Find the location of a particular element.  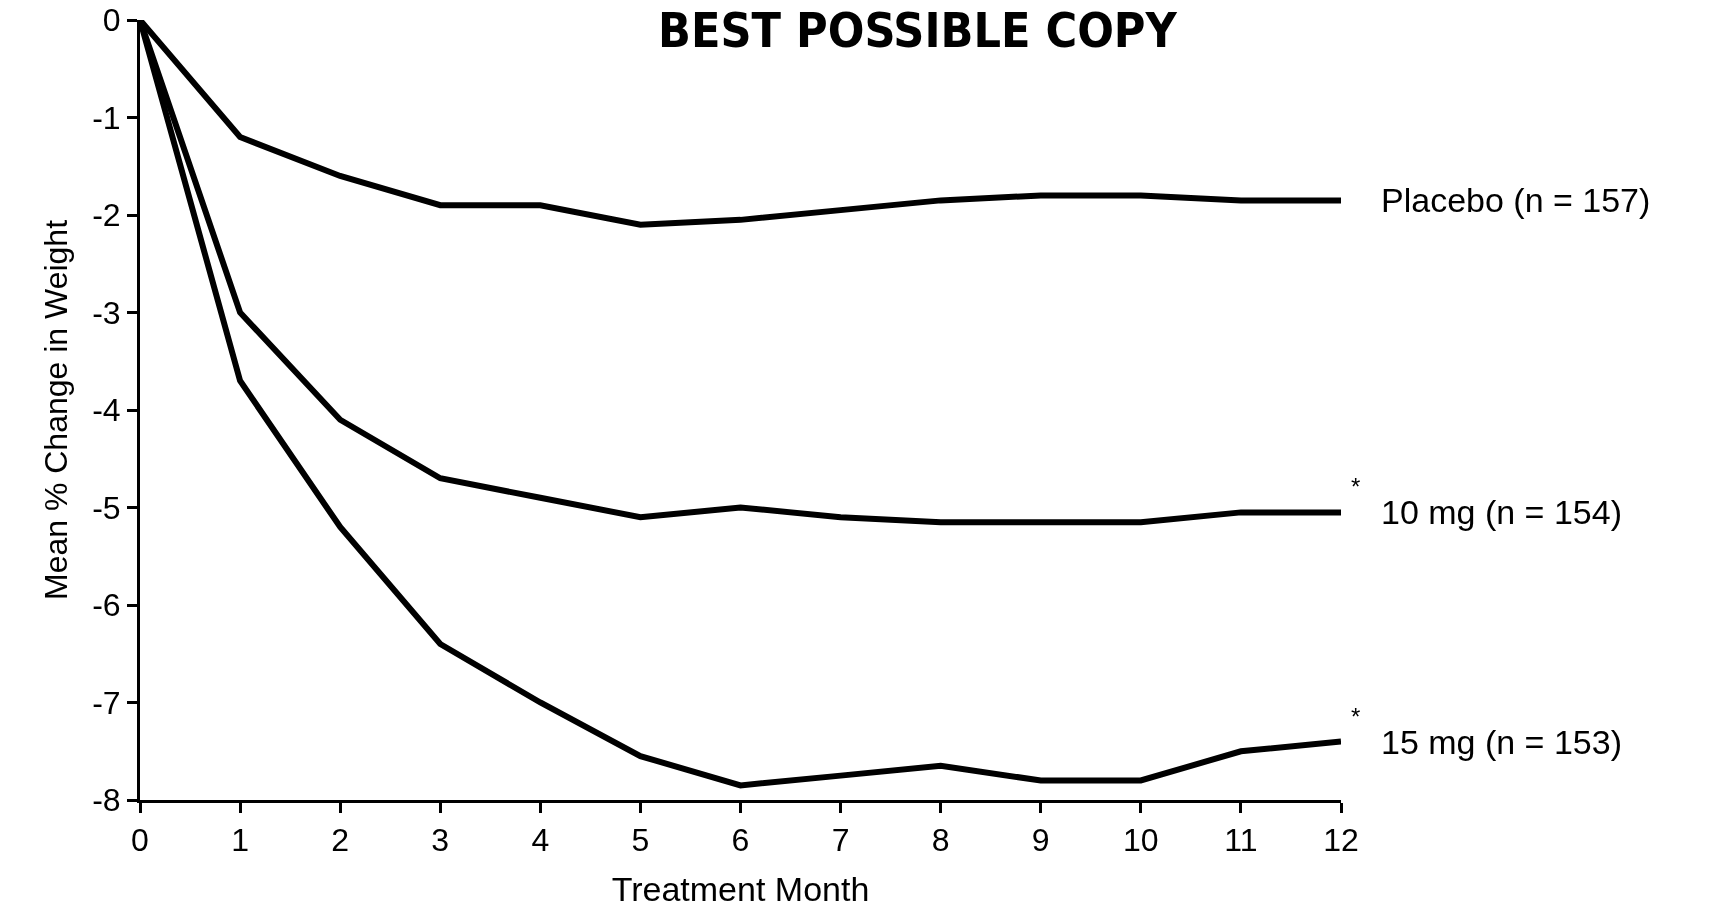

y-tick-label: -5 is located at coordinates (106, 507).